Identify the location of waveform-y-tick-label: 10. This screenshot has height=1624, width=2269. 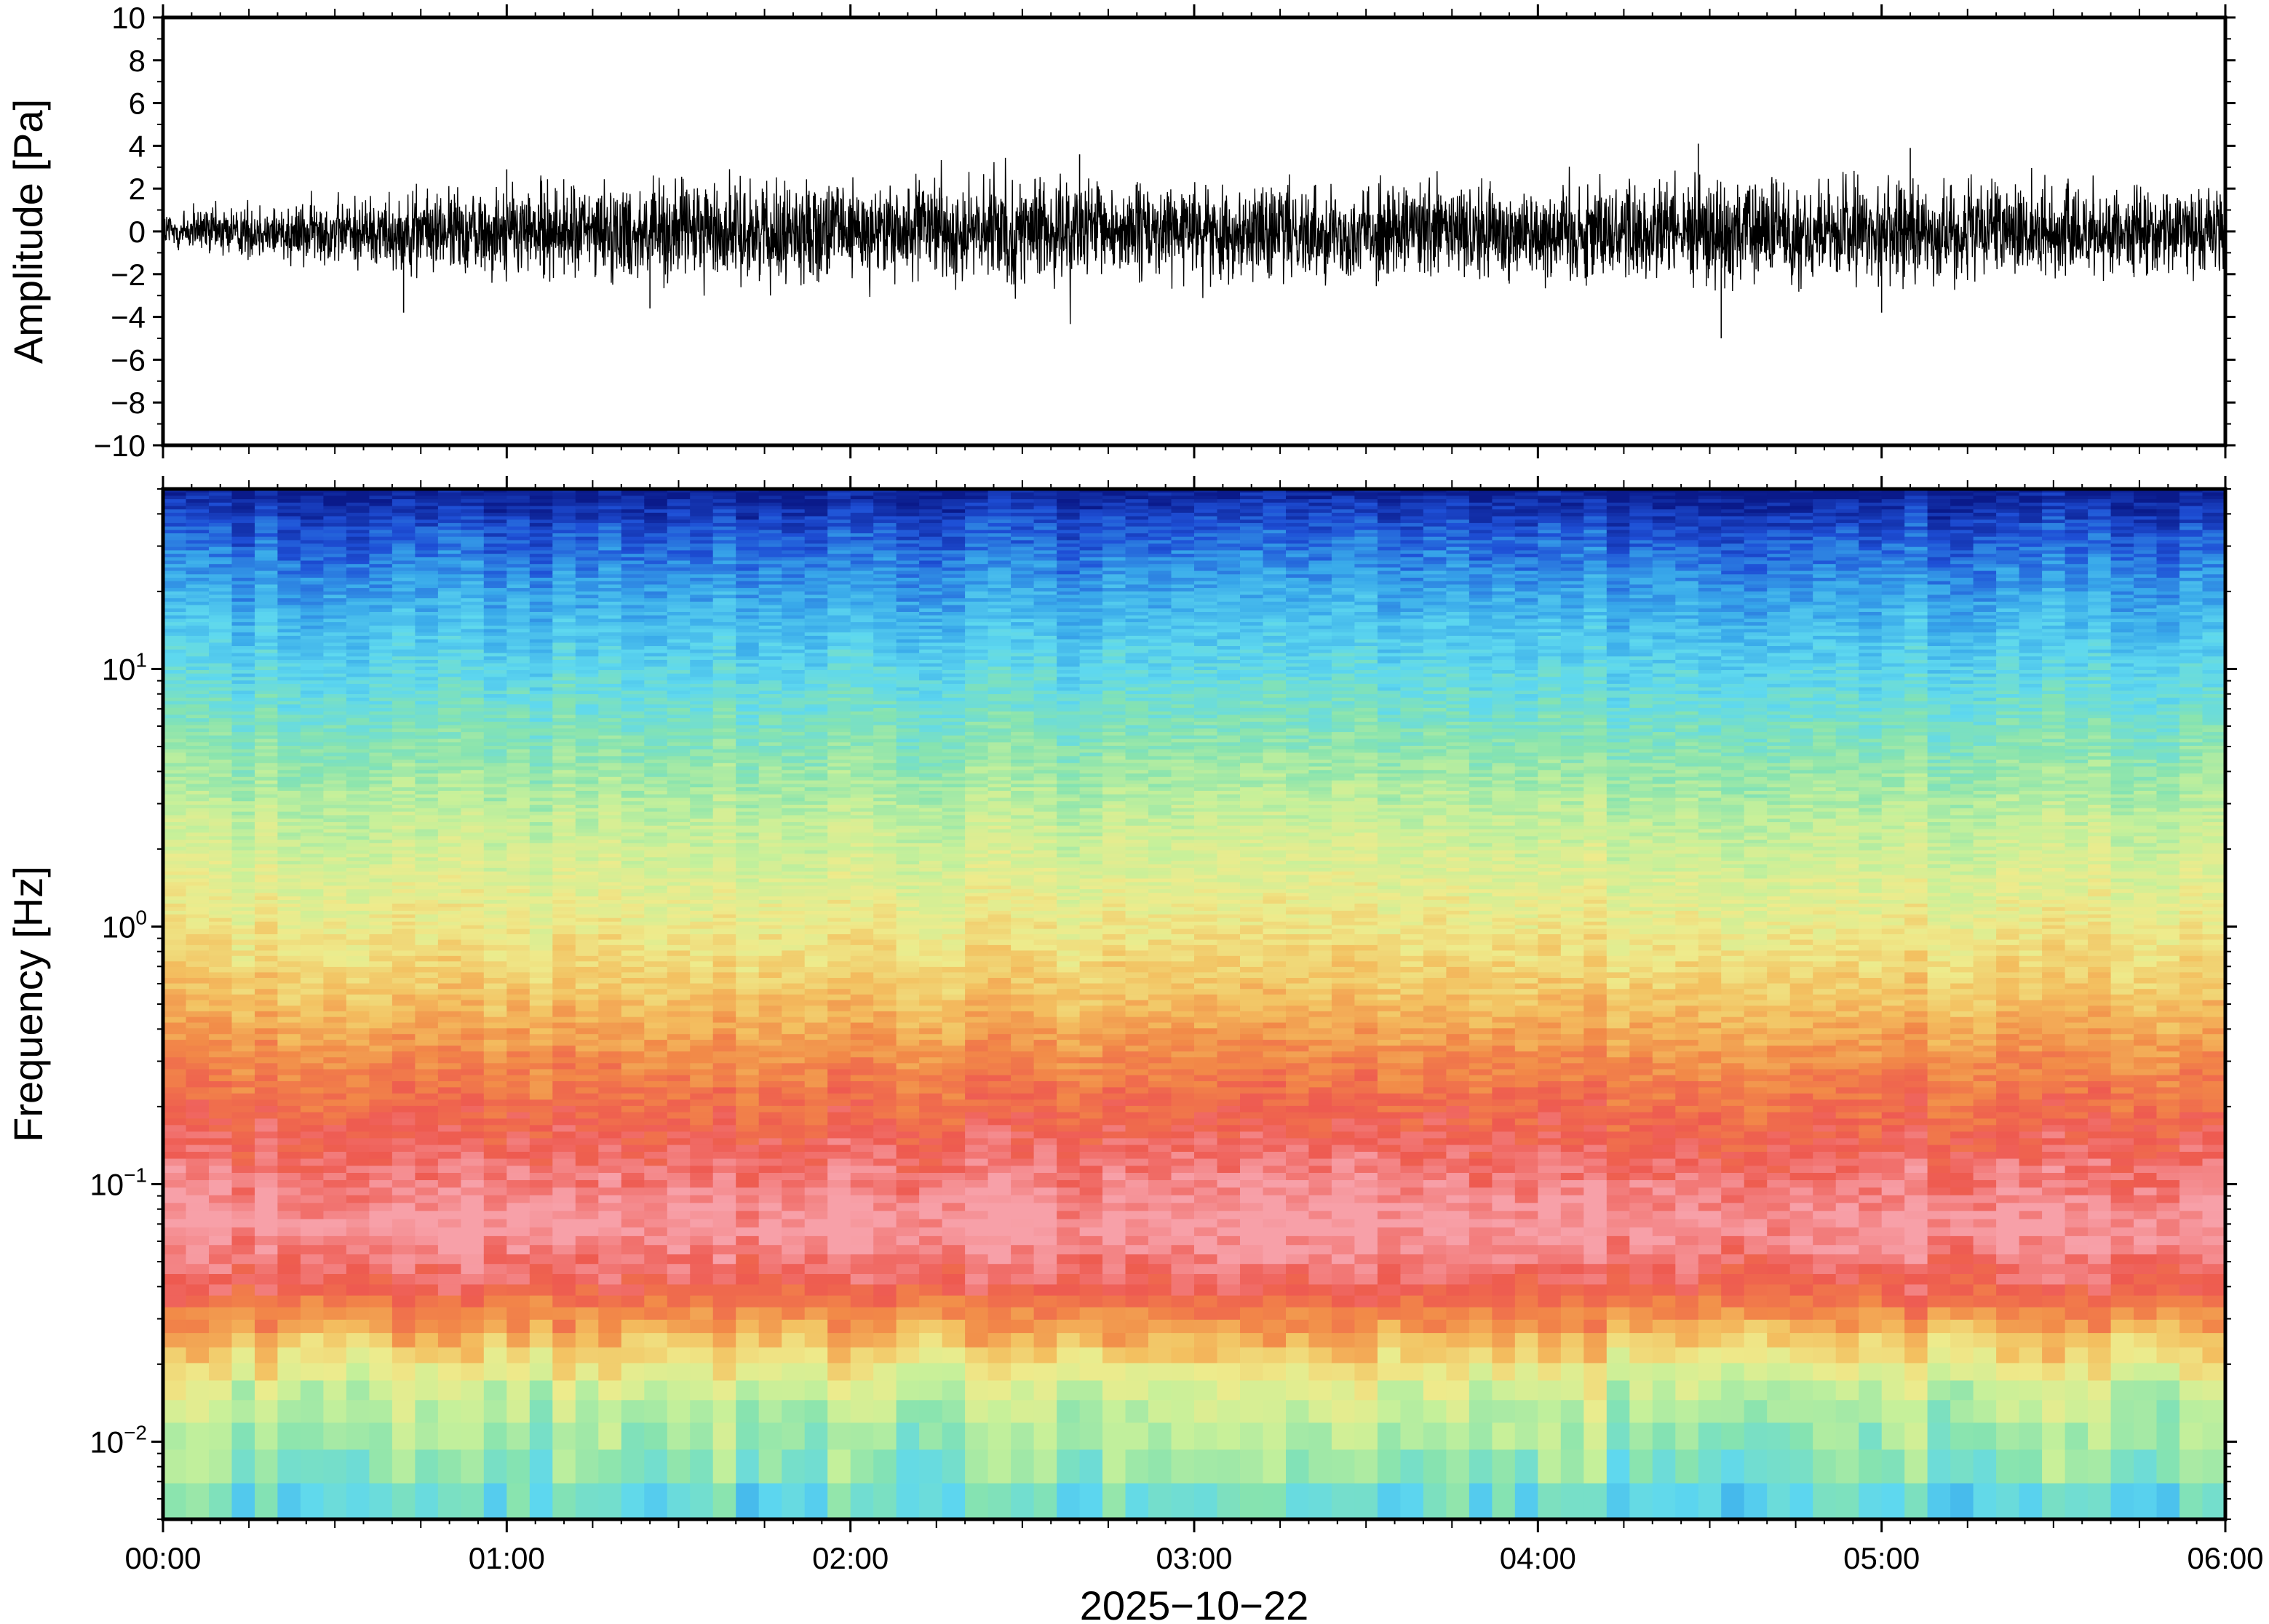
(128, 18).